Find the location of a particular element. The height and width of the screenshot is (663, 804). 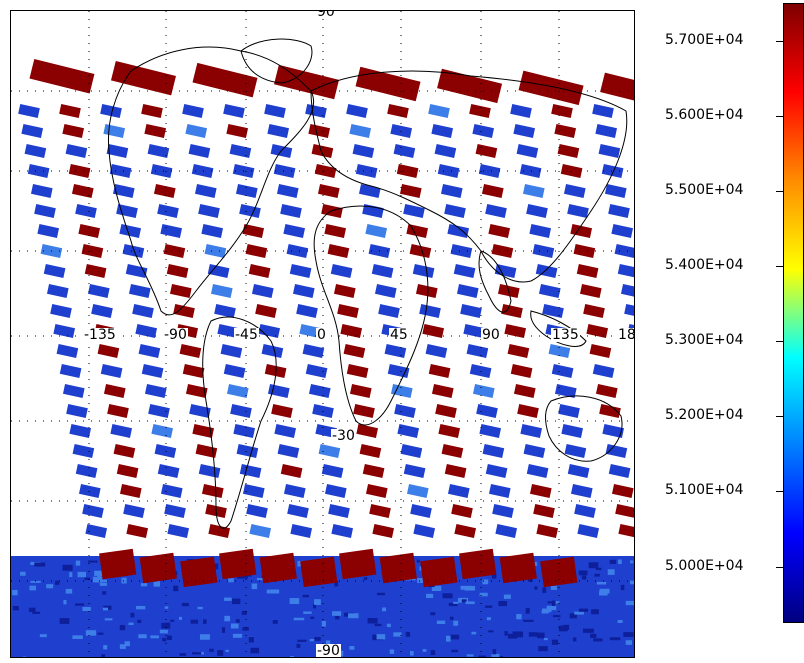

colorbar-tick-label: 5.300E+04 is located at coordinates (704, 340).